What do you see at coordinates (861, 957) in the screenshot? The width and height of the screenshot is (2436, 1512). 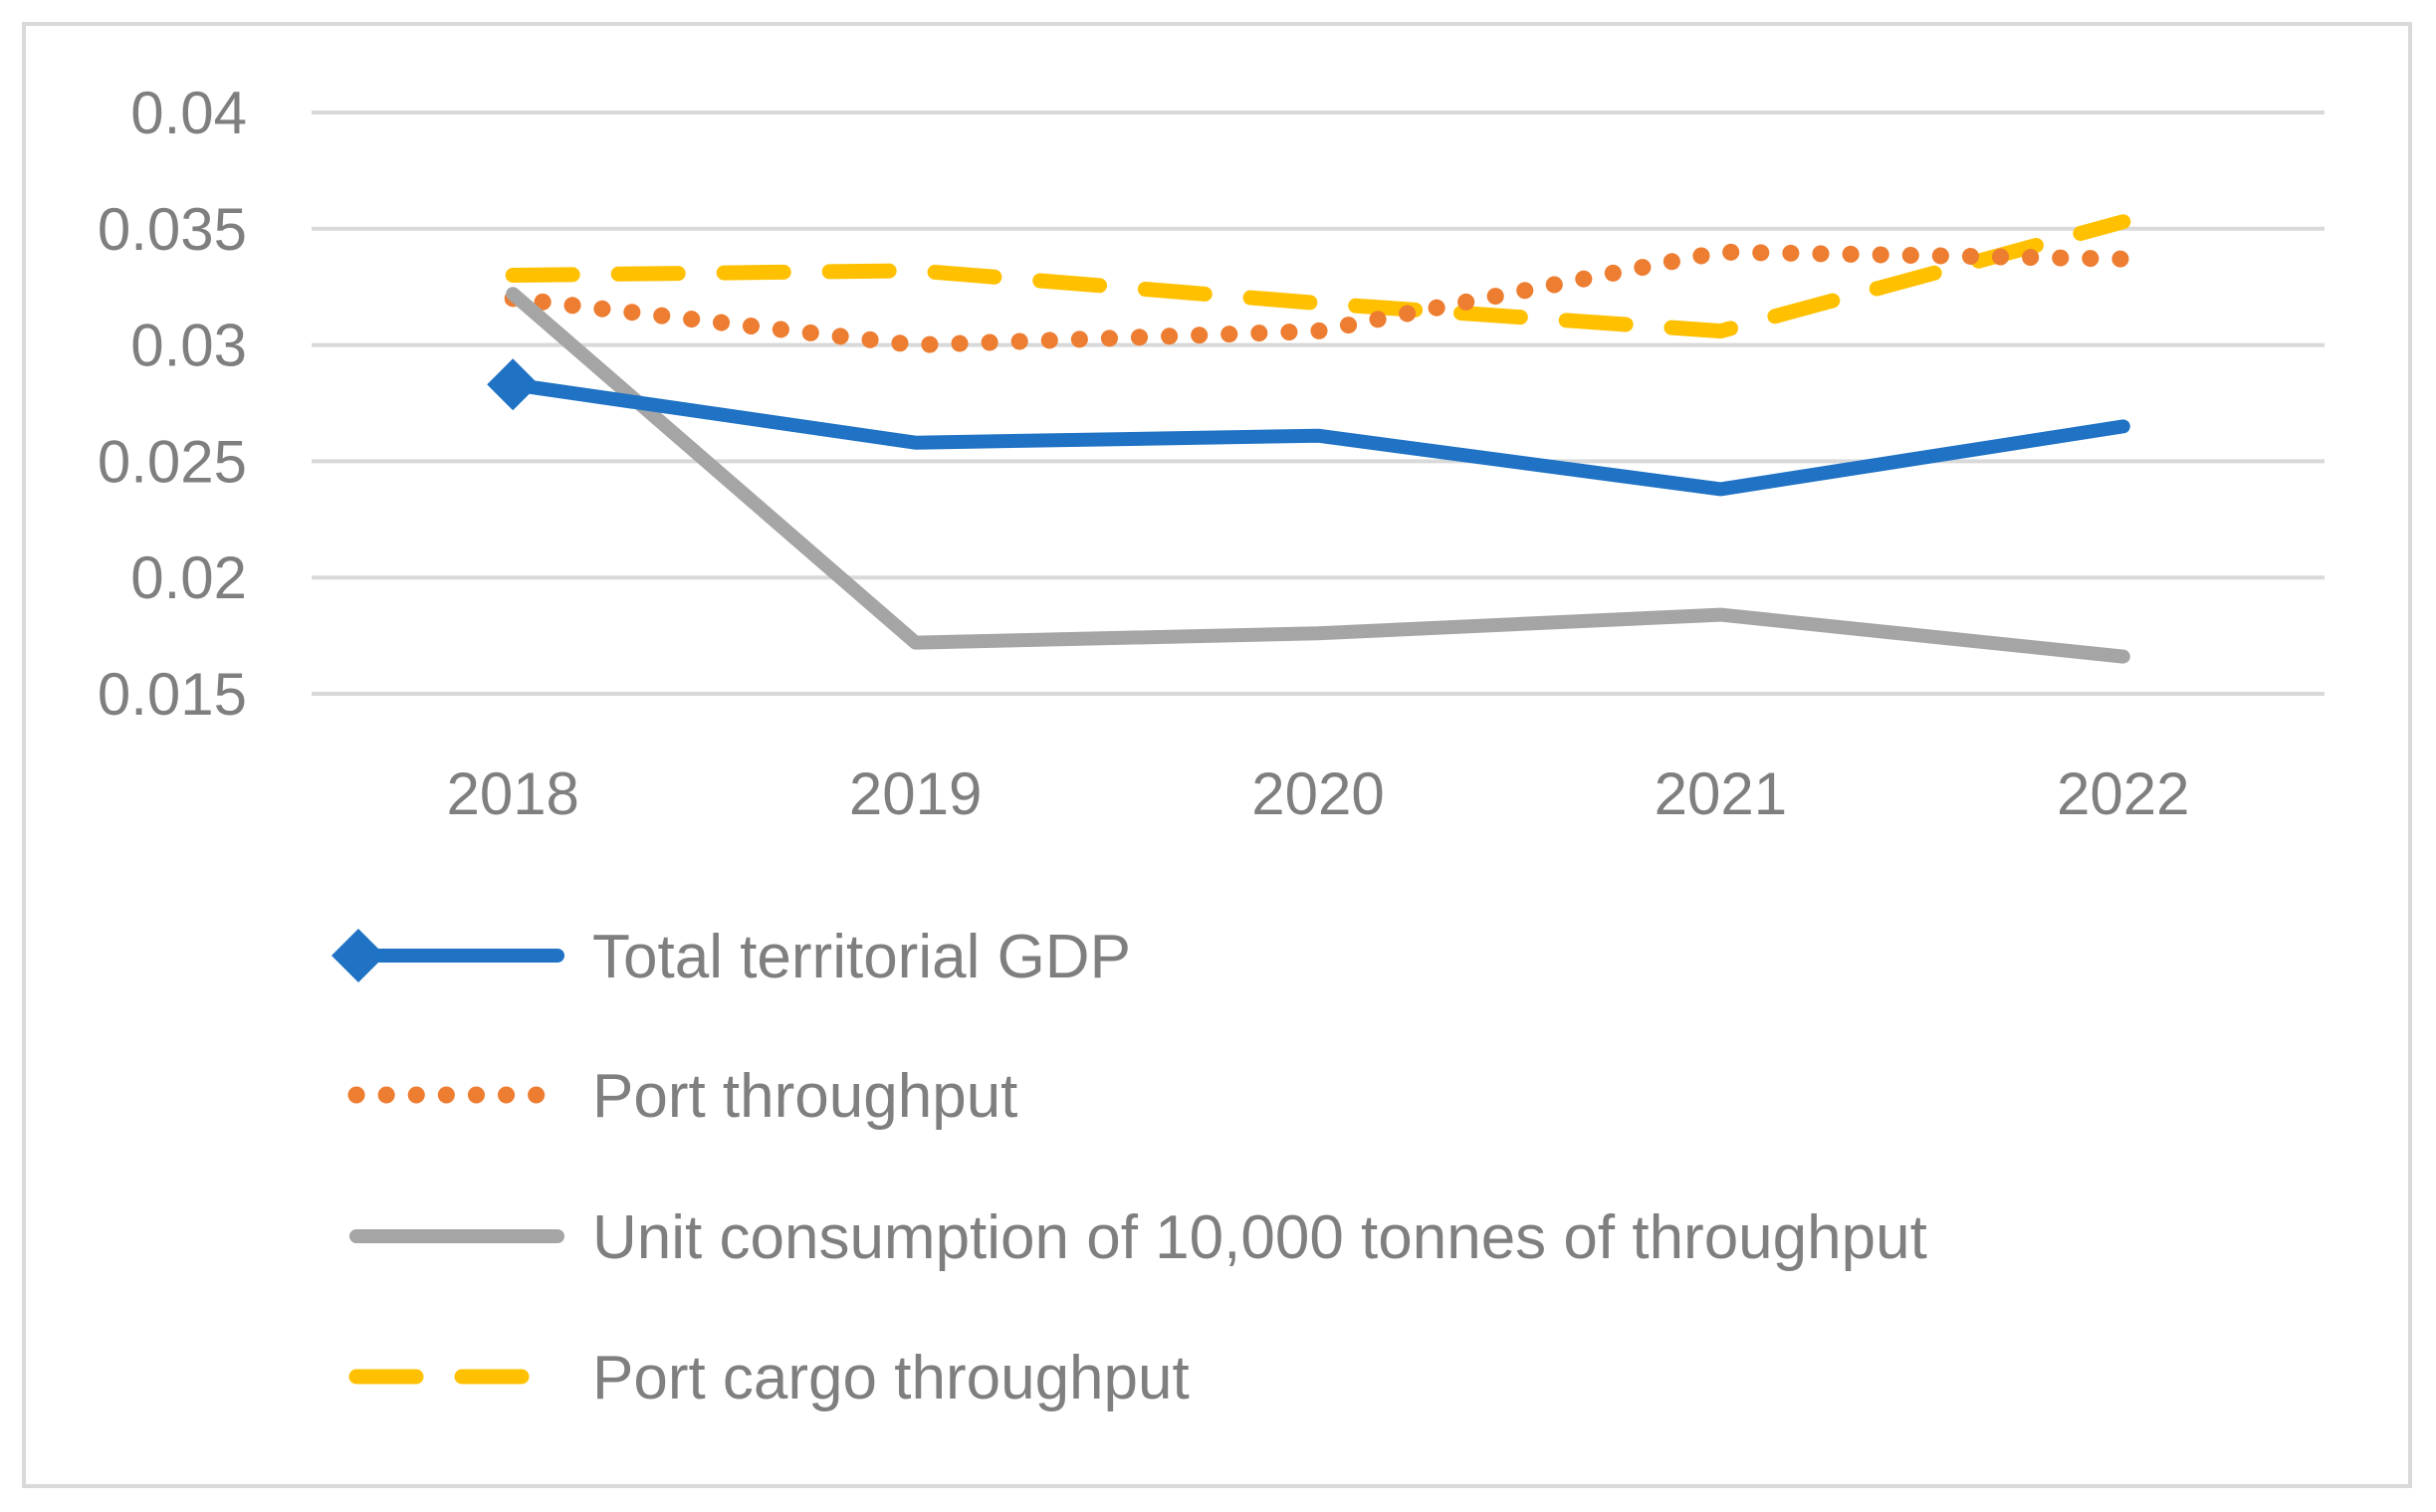 I see `legend-label: Total territorial GDP` at bounding box center [861, 957].